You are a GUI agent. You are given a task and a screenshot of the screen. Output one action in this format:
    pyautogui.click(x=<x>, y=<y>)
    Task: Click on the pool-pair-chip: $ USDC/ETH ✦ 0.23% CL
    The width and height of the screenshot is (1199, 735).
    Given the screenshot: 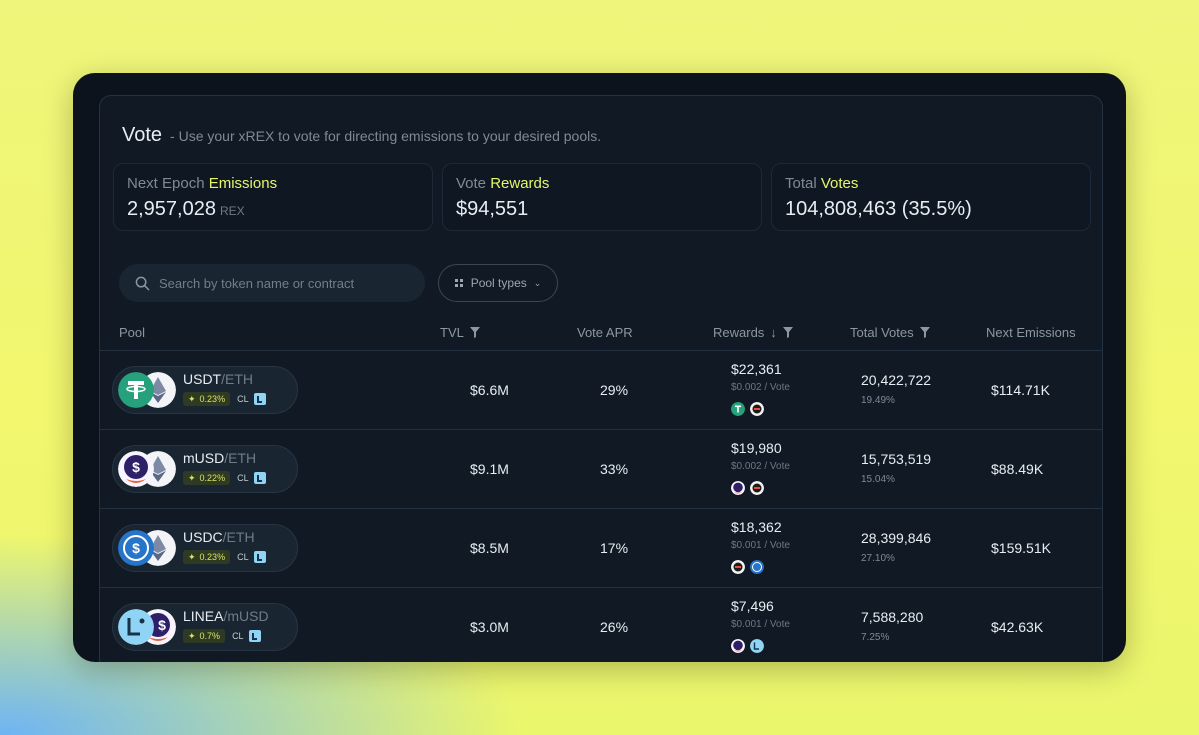 What is the action you would take?
    pyautogui.click(x=205, y=548)
    